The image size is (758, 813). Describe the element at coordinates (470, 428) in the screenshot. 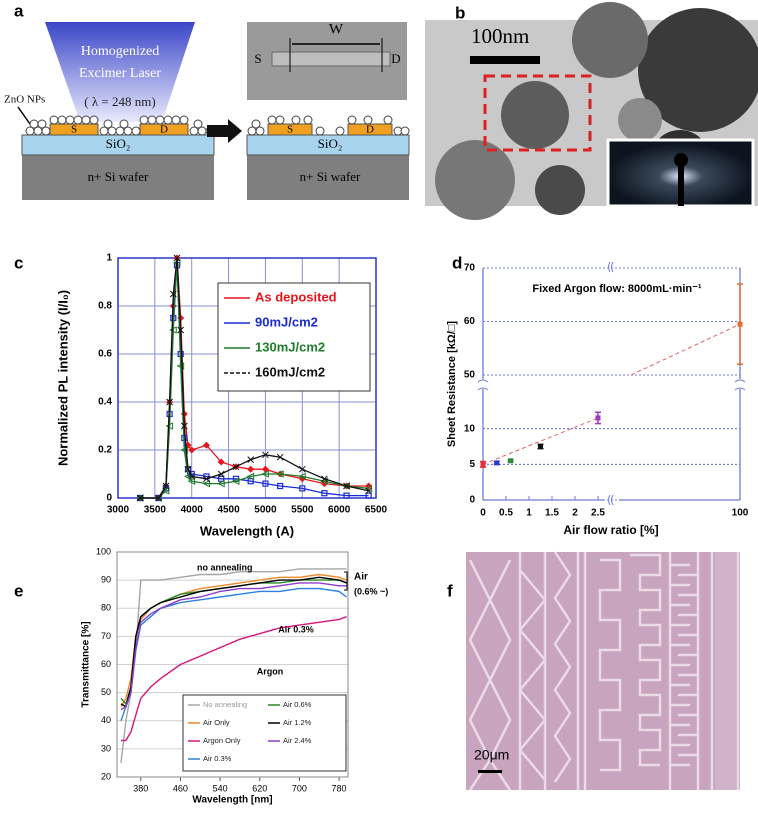

I see `y-tick-label: 10` at that location.